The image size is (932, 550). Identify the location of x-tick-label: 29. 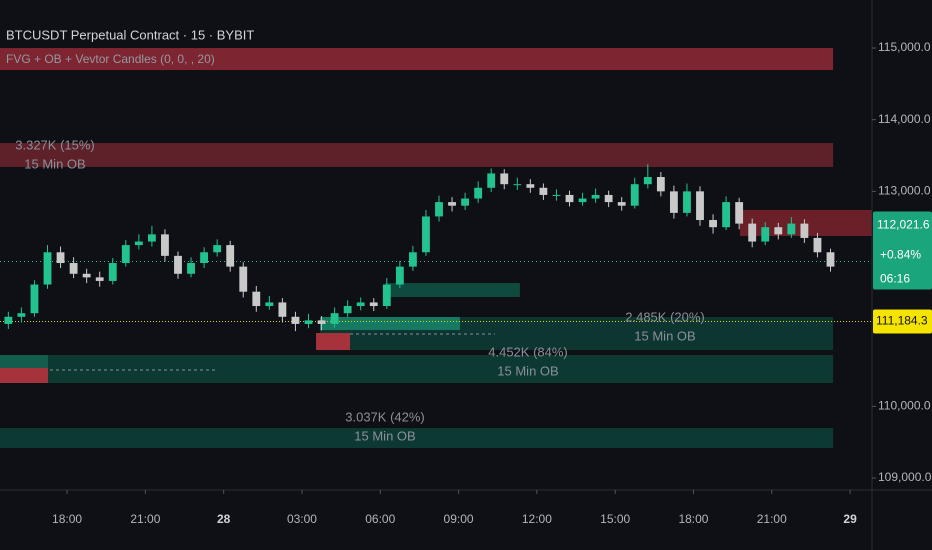
(850, 519).